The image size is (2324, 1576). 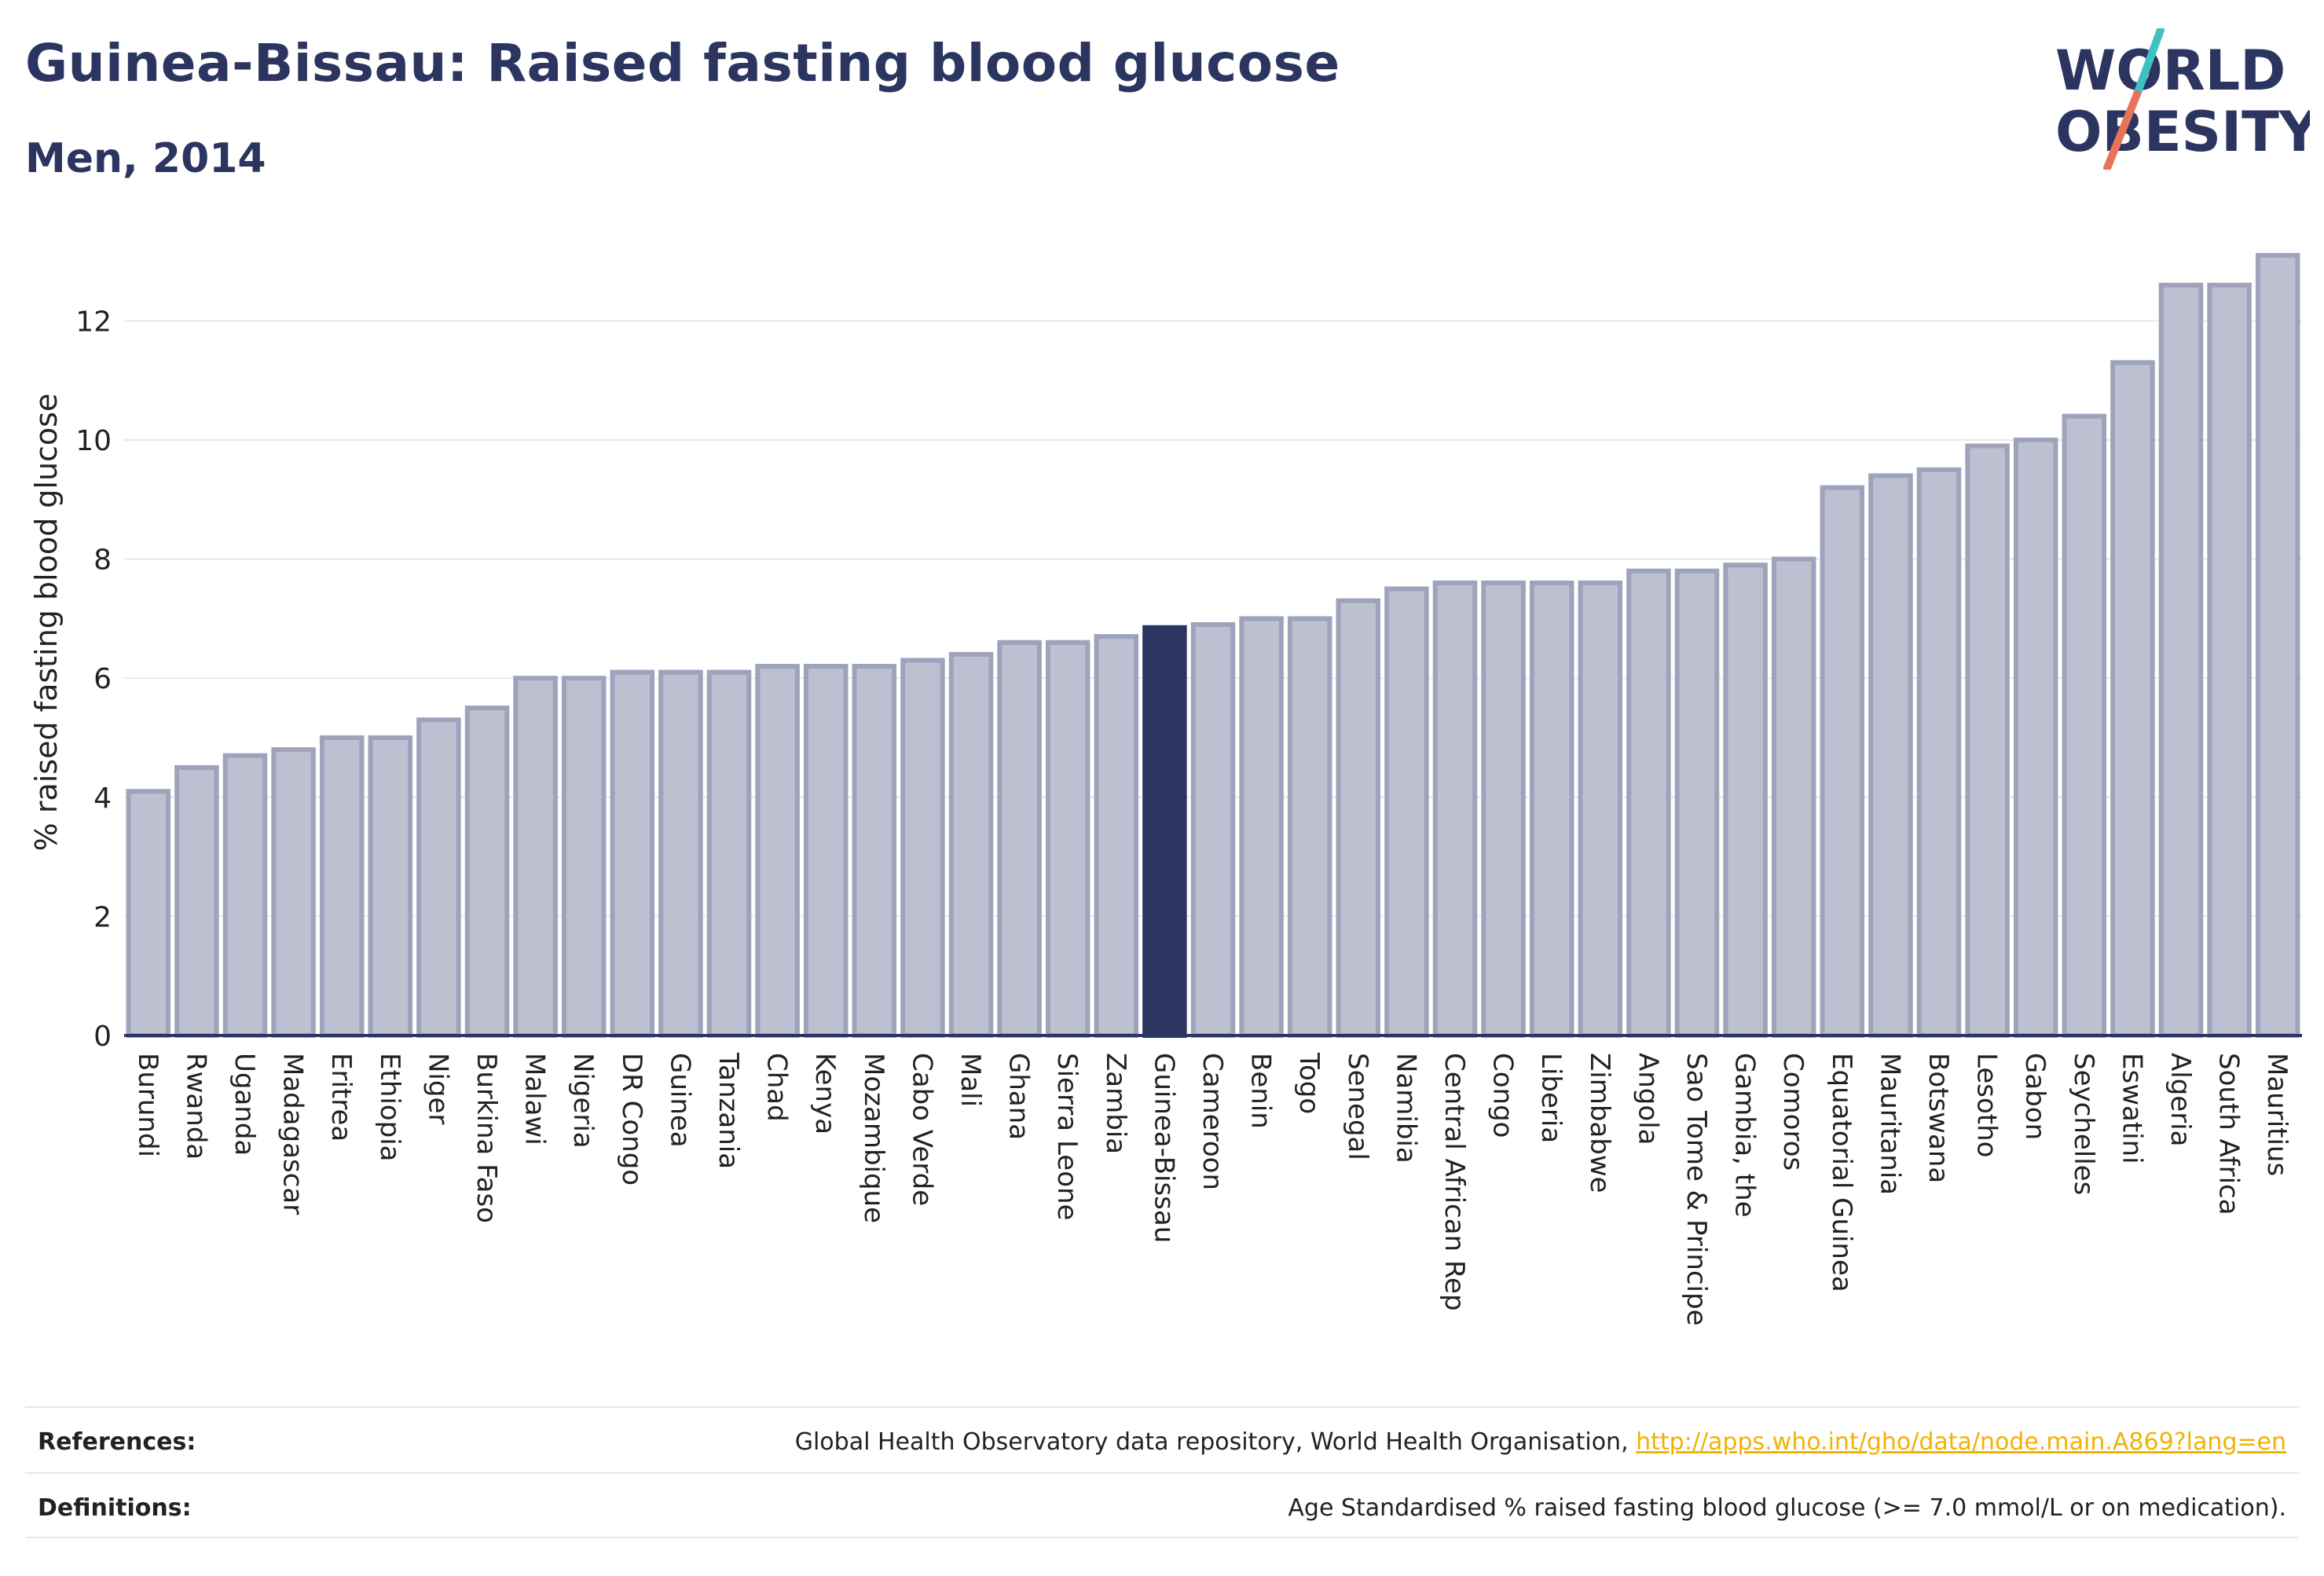 I want to click on x-tick-label: Sierra Leone, so click(x=1067, y=1136).